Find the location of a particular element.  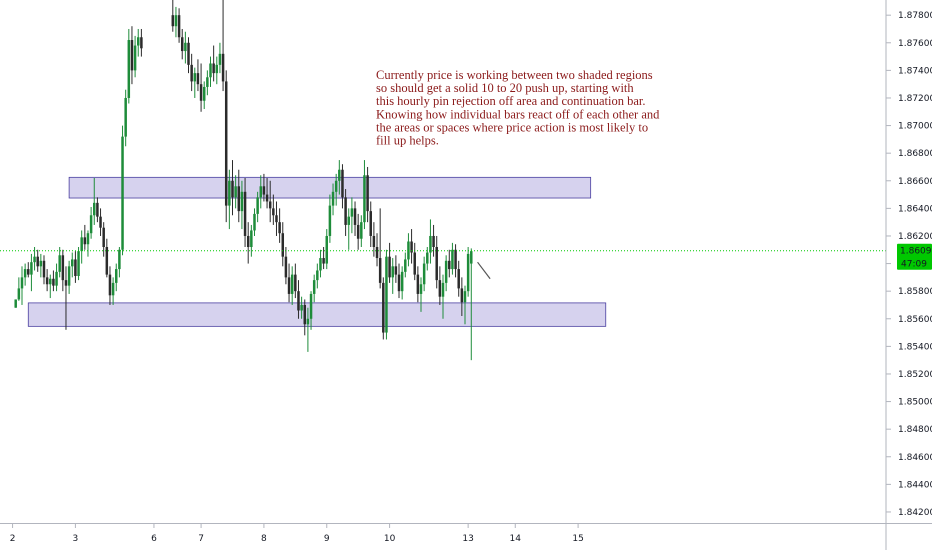

time-axis: 2 3 6 7 8 9 10 13 14 15 is located at coordinates (297, 533).